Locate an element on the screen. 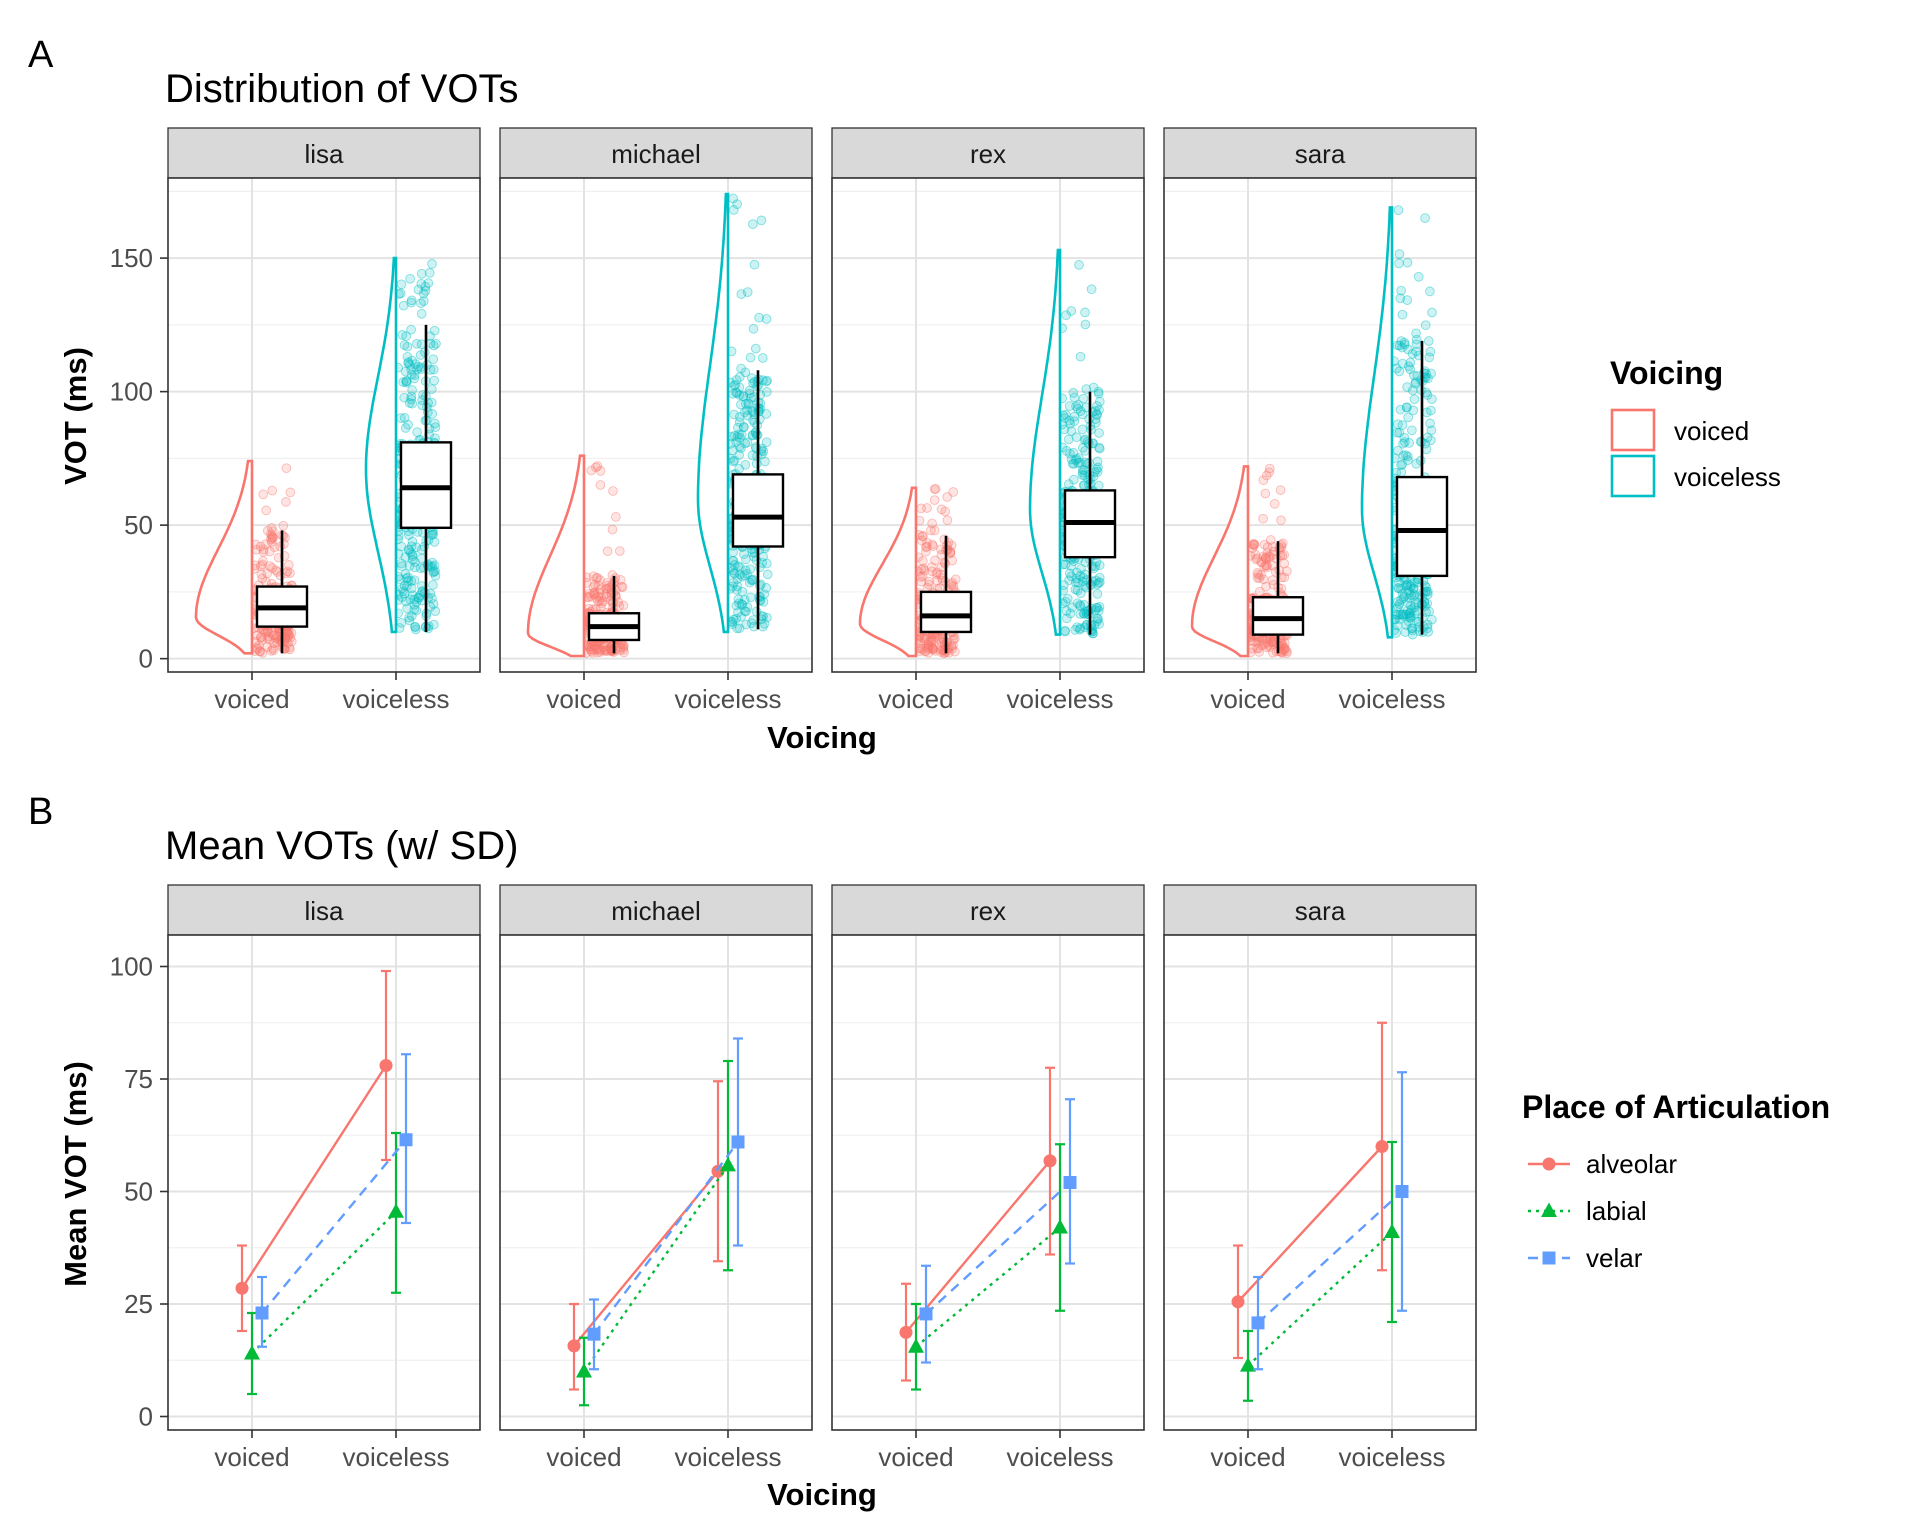 The image size is (1920, 1536). series-labial-rex is located at coordinates (988, 1267).